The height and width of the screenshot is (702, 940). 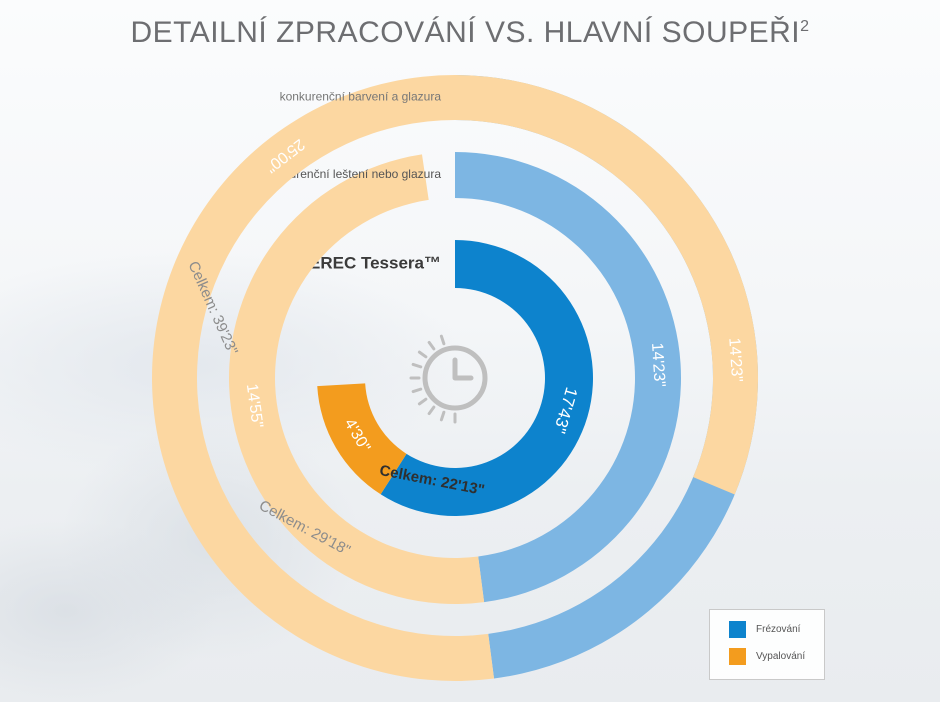 What do you see at coordinates (352, 174) in the screenshot?
I see `category-label: konkurenční leštení nebo glazura` at bounding box center [352, 174].